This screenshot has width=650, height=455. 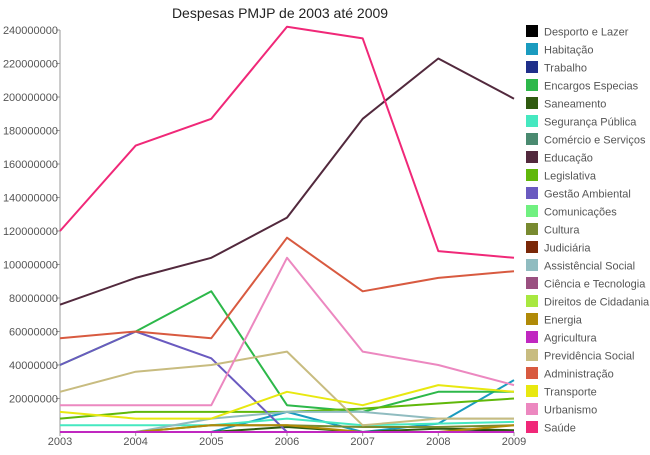 What do you see at coordinates (532, 283) in the screenshot?
I see `legend-swatch-ciencia-e-tecnologia` at bounding box center [532, 283].